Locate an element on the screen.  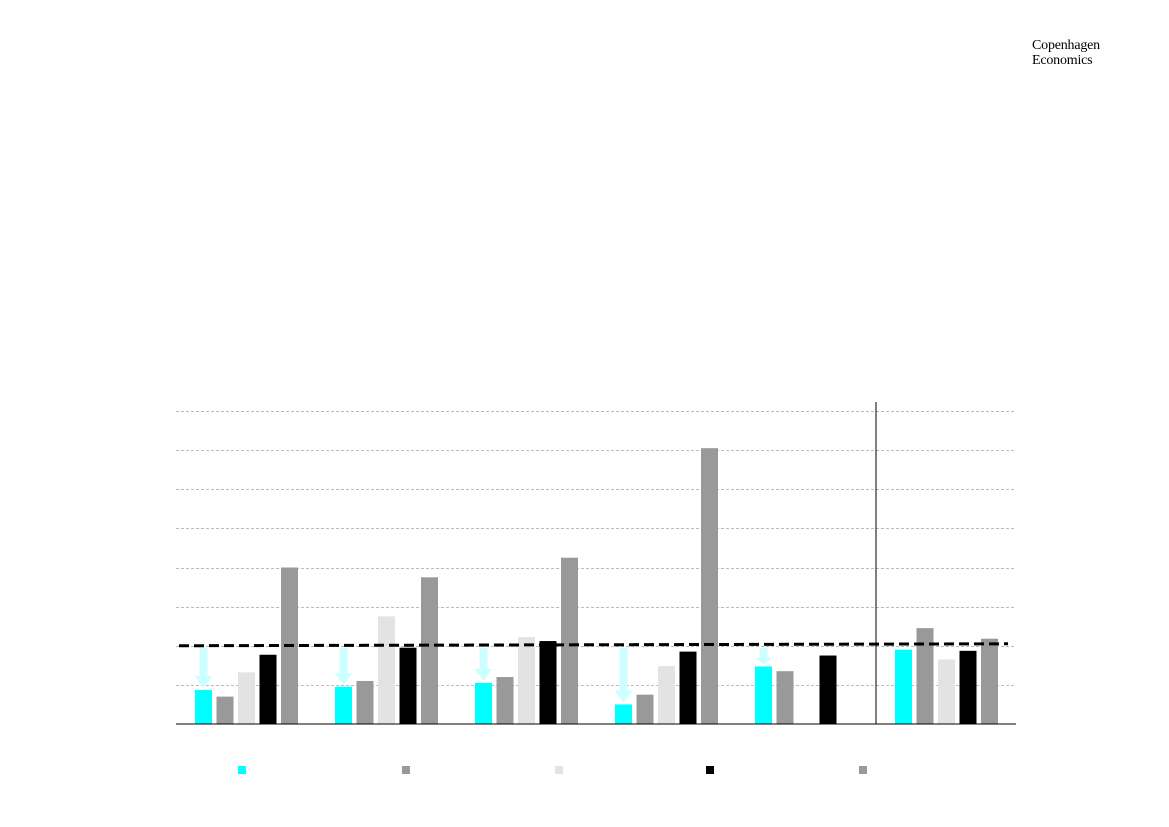
arrow-layer is located at coordinates (483, 675).